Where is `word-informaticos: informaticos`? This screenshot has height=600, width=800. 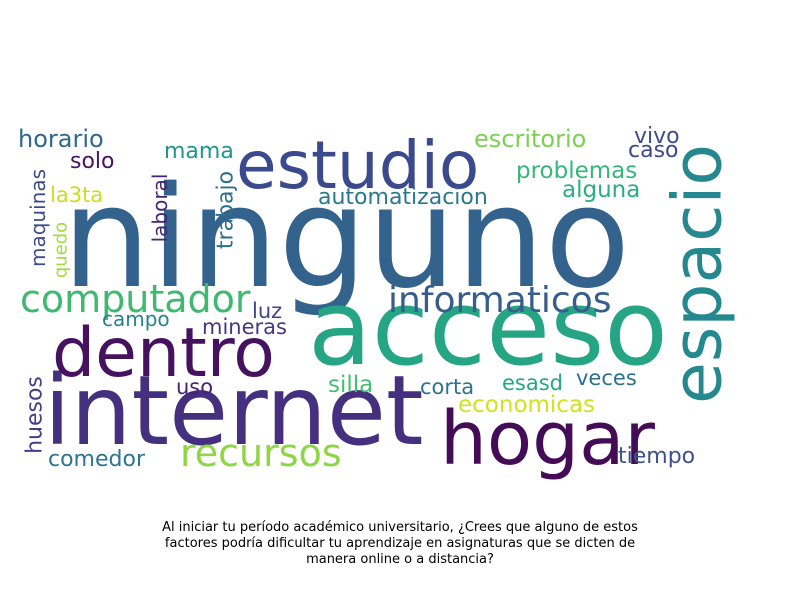 word-informaticos: informaticos is located at coordinates (500, 300).